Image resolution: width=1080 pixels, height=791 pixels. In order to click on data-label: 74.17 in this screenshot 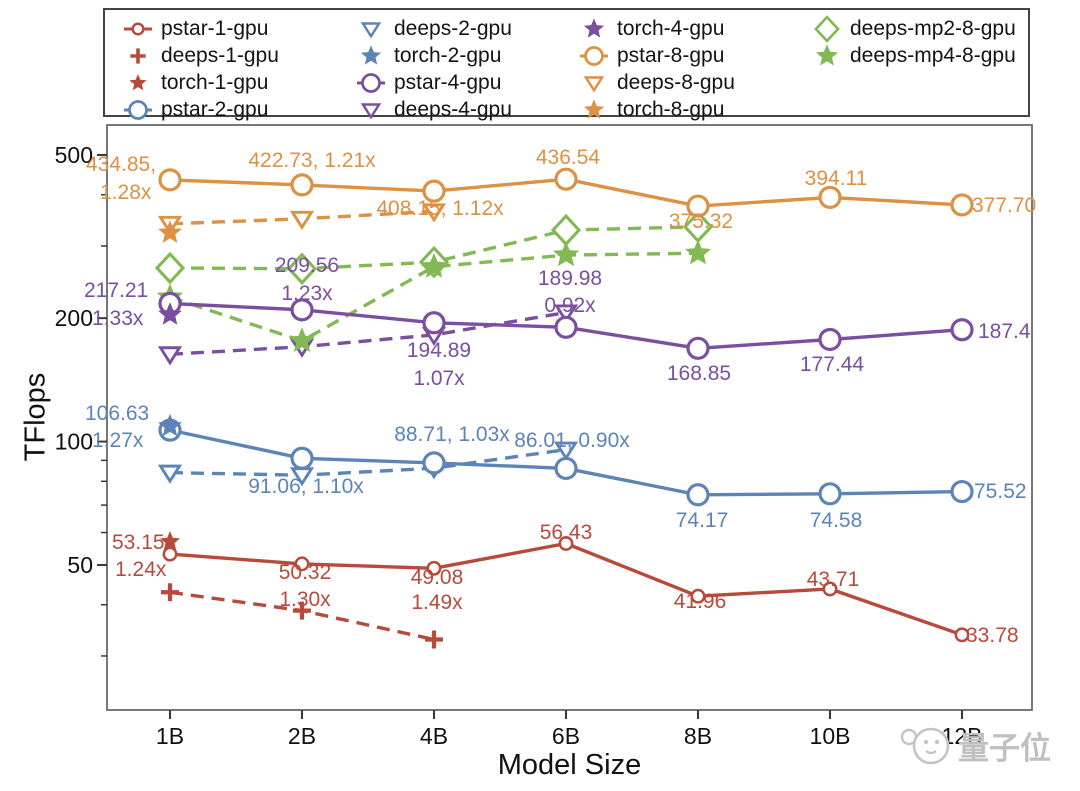, I will do `click(702, 520)`.